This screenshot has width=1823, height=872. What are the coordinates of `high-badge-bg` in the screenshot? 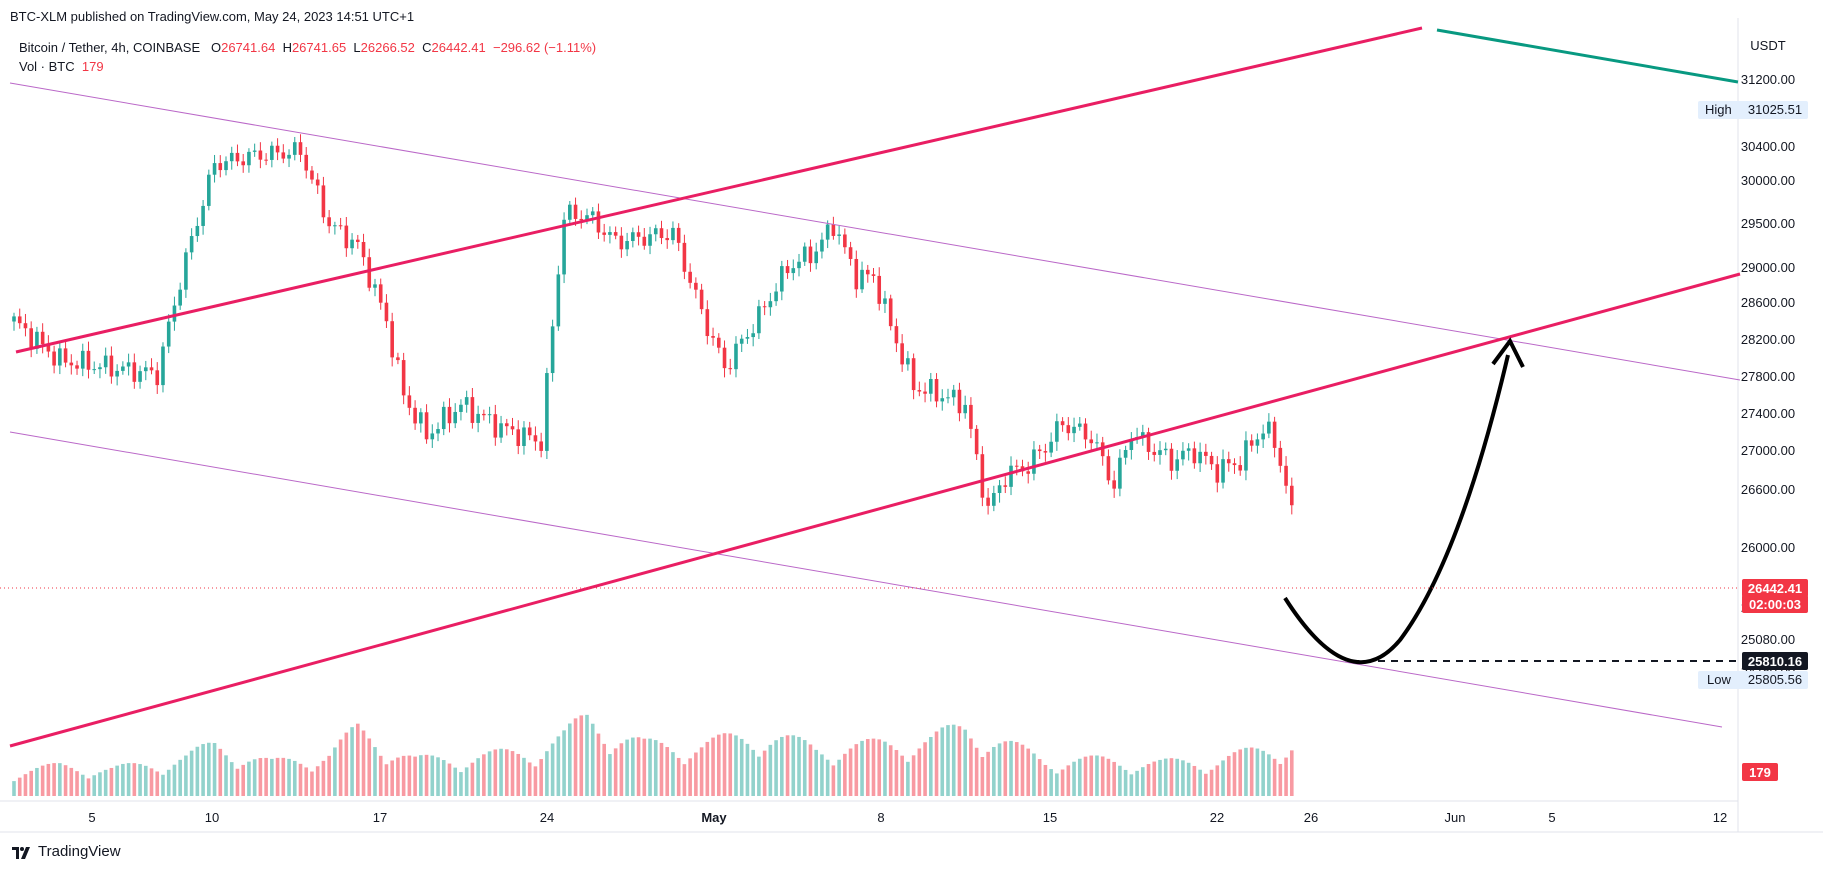 It's located at (1753, 110).